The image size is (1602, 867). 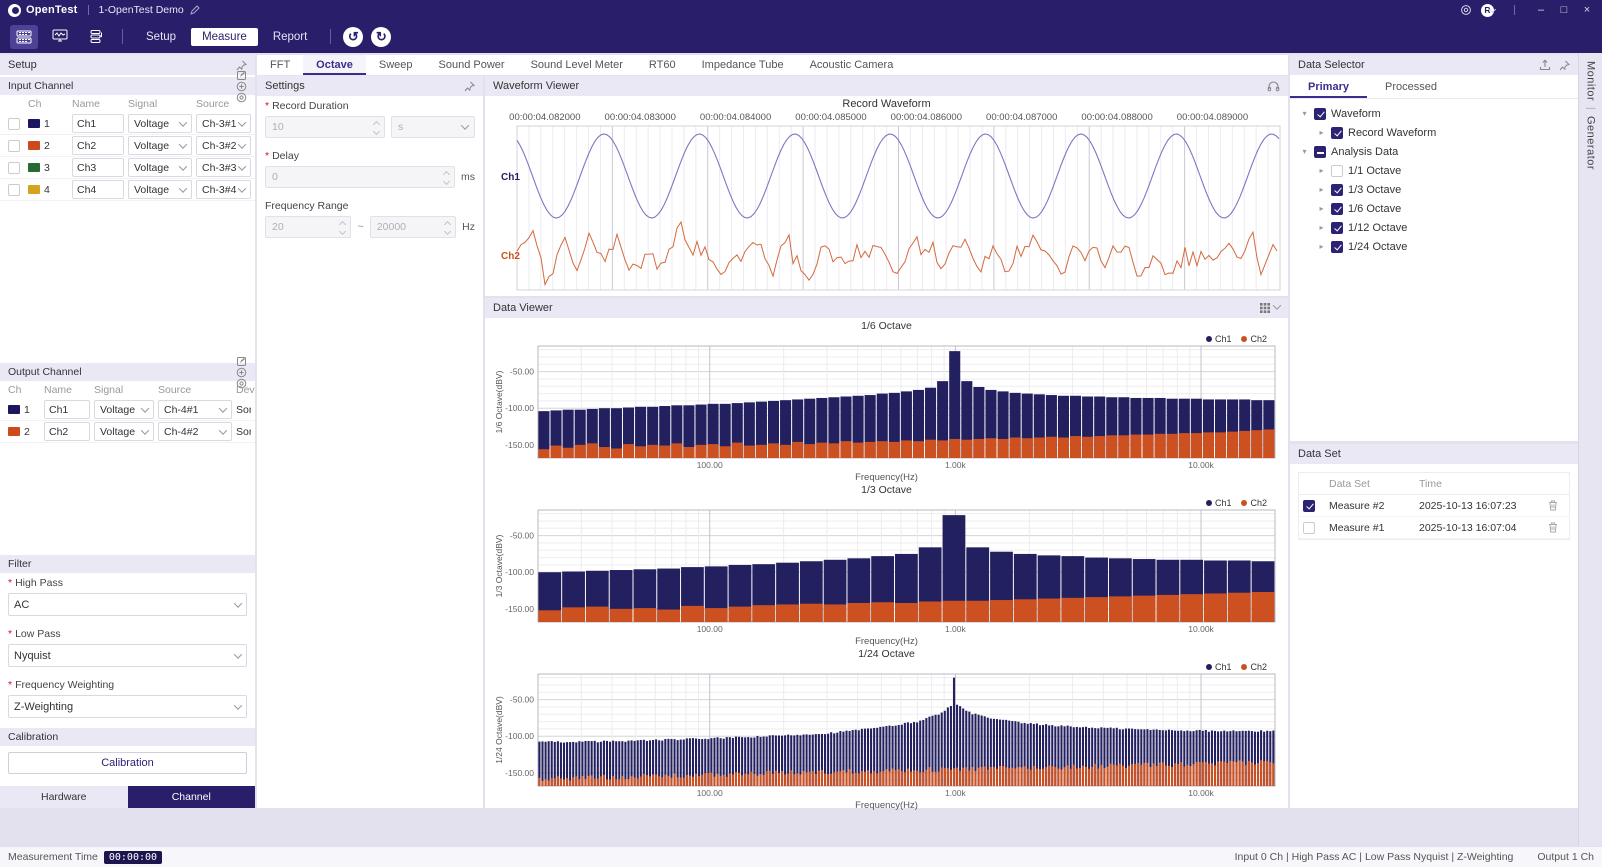 I want to click on nav-item-measure: Measure, so click(x=224, y=36).